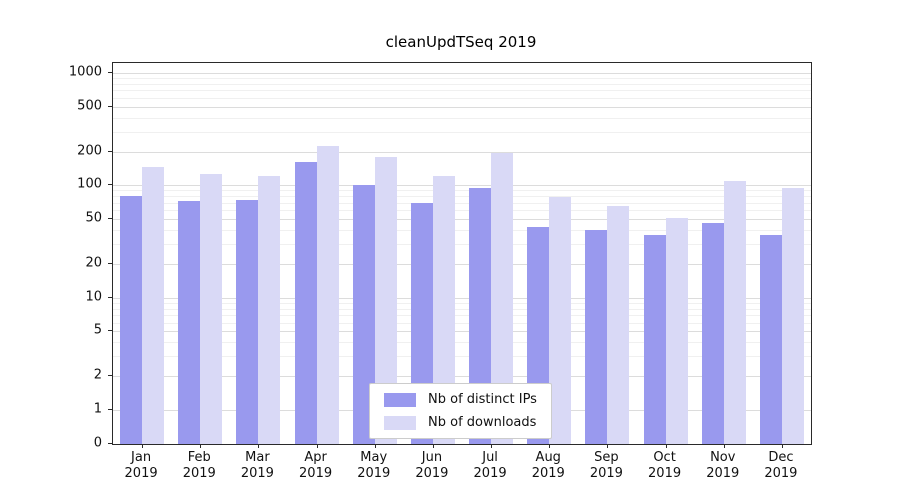 Image resolution: width=900 pixels, height=500 pixels. I want to click on x-tick-month: Apr, so click(315, 457).